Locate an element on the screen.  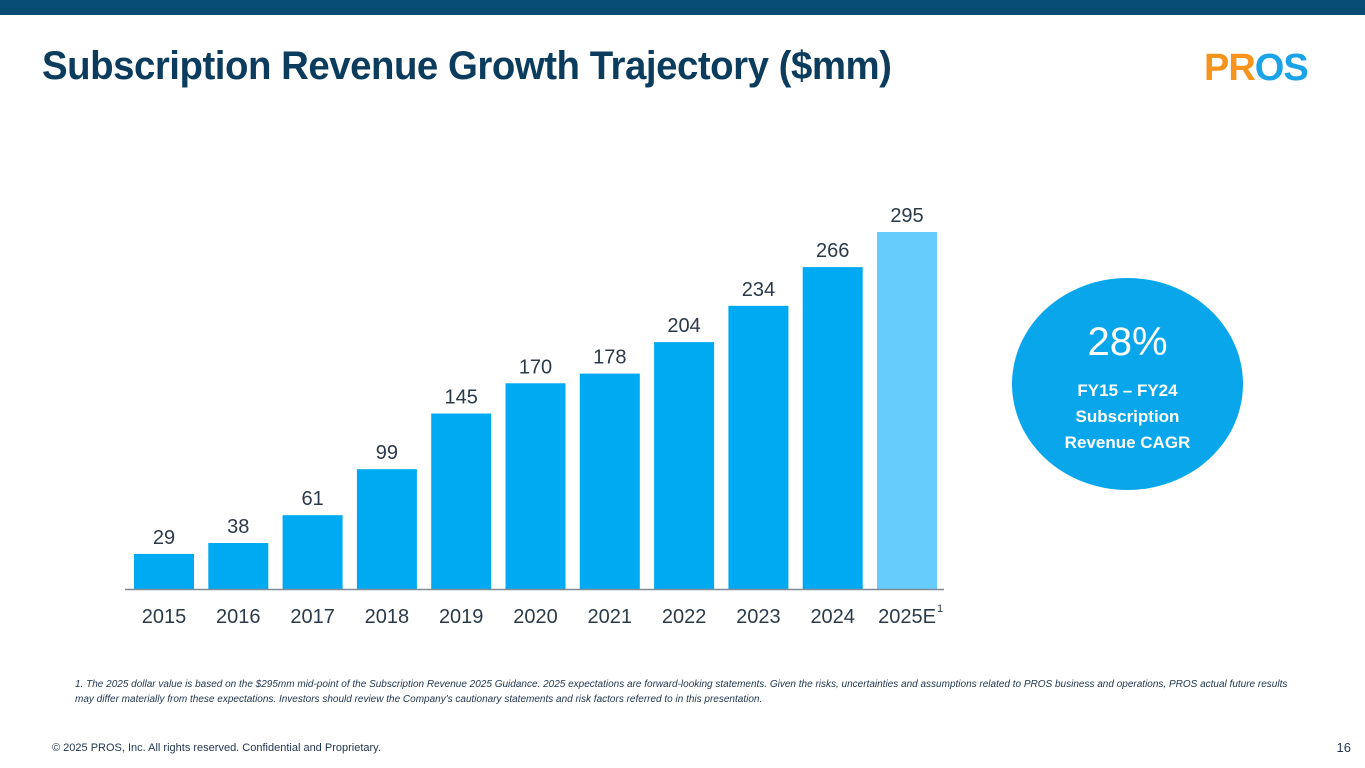
data-label-2023: 234 is located at coordinates (758, 290).